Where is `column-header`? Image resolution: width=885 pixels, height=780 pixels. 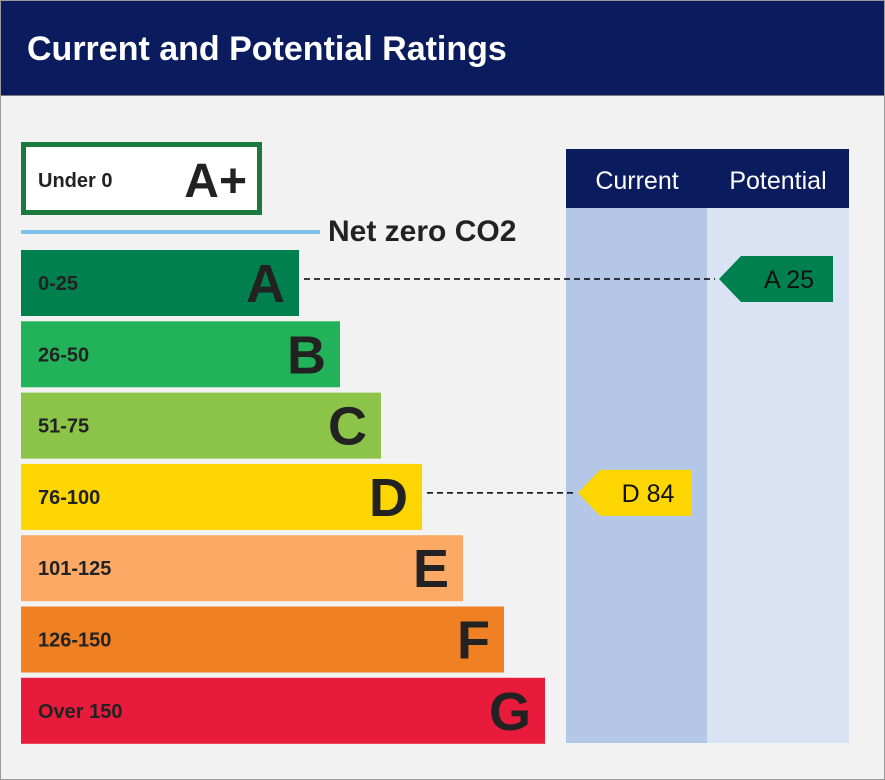 column-header is located at coordinates (707, 178).